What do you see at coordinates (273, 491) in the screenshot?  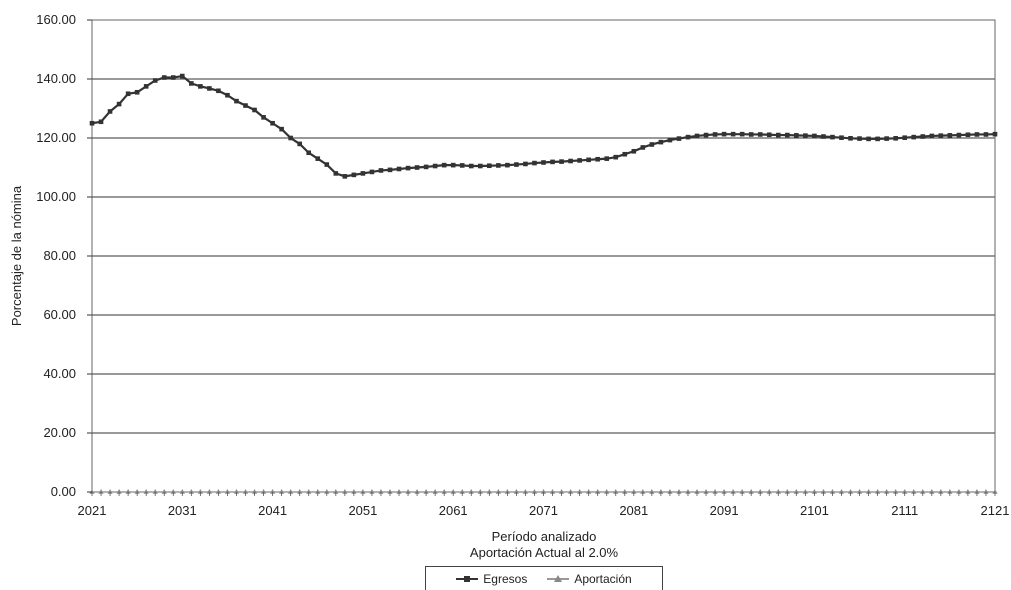 I see `point-aportacion-2041` at bounding box center [273, 491].